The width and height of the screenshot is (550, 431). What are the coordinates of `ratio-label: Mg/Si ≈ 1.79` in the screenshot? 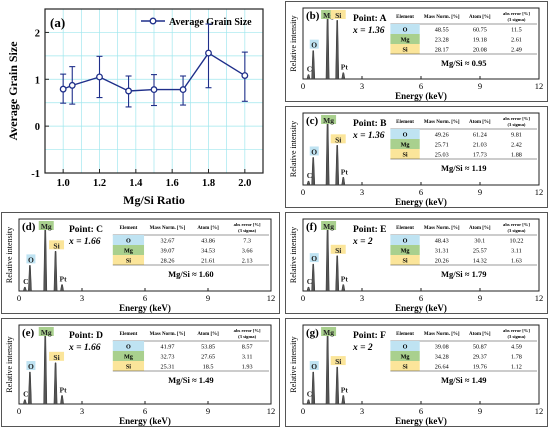 It's located at (464, 274).